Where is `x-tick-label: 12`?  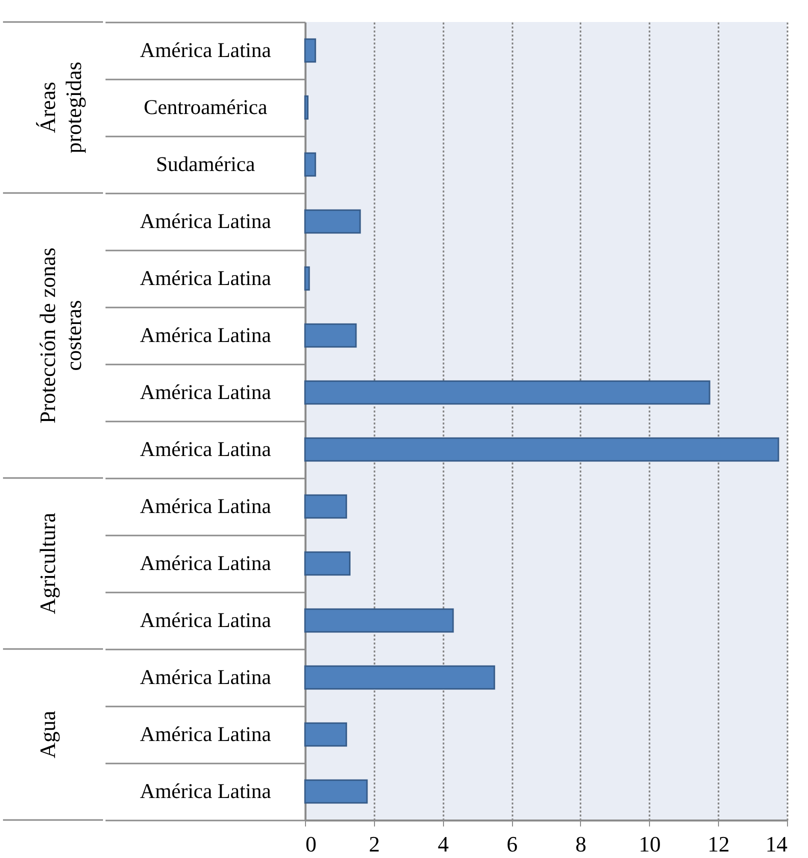
x-tick-label: 12 is located at coordinates (719, 844).